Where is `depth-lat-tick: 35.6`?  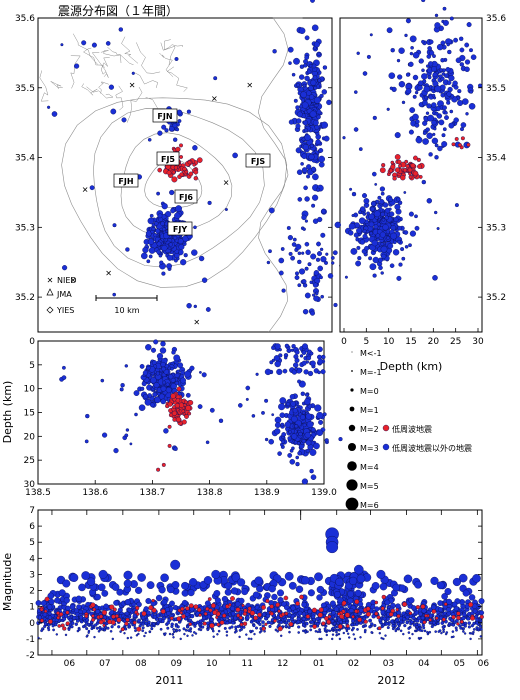 depth-lat-tick: 35.6 is located at coordinates (496, 19).